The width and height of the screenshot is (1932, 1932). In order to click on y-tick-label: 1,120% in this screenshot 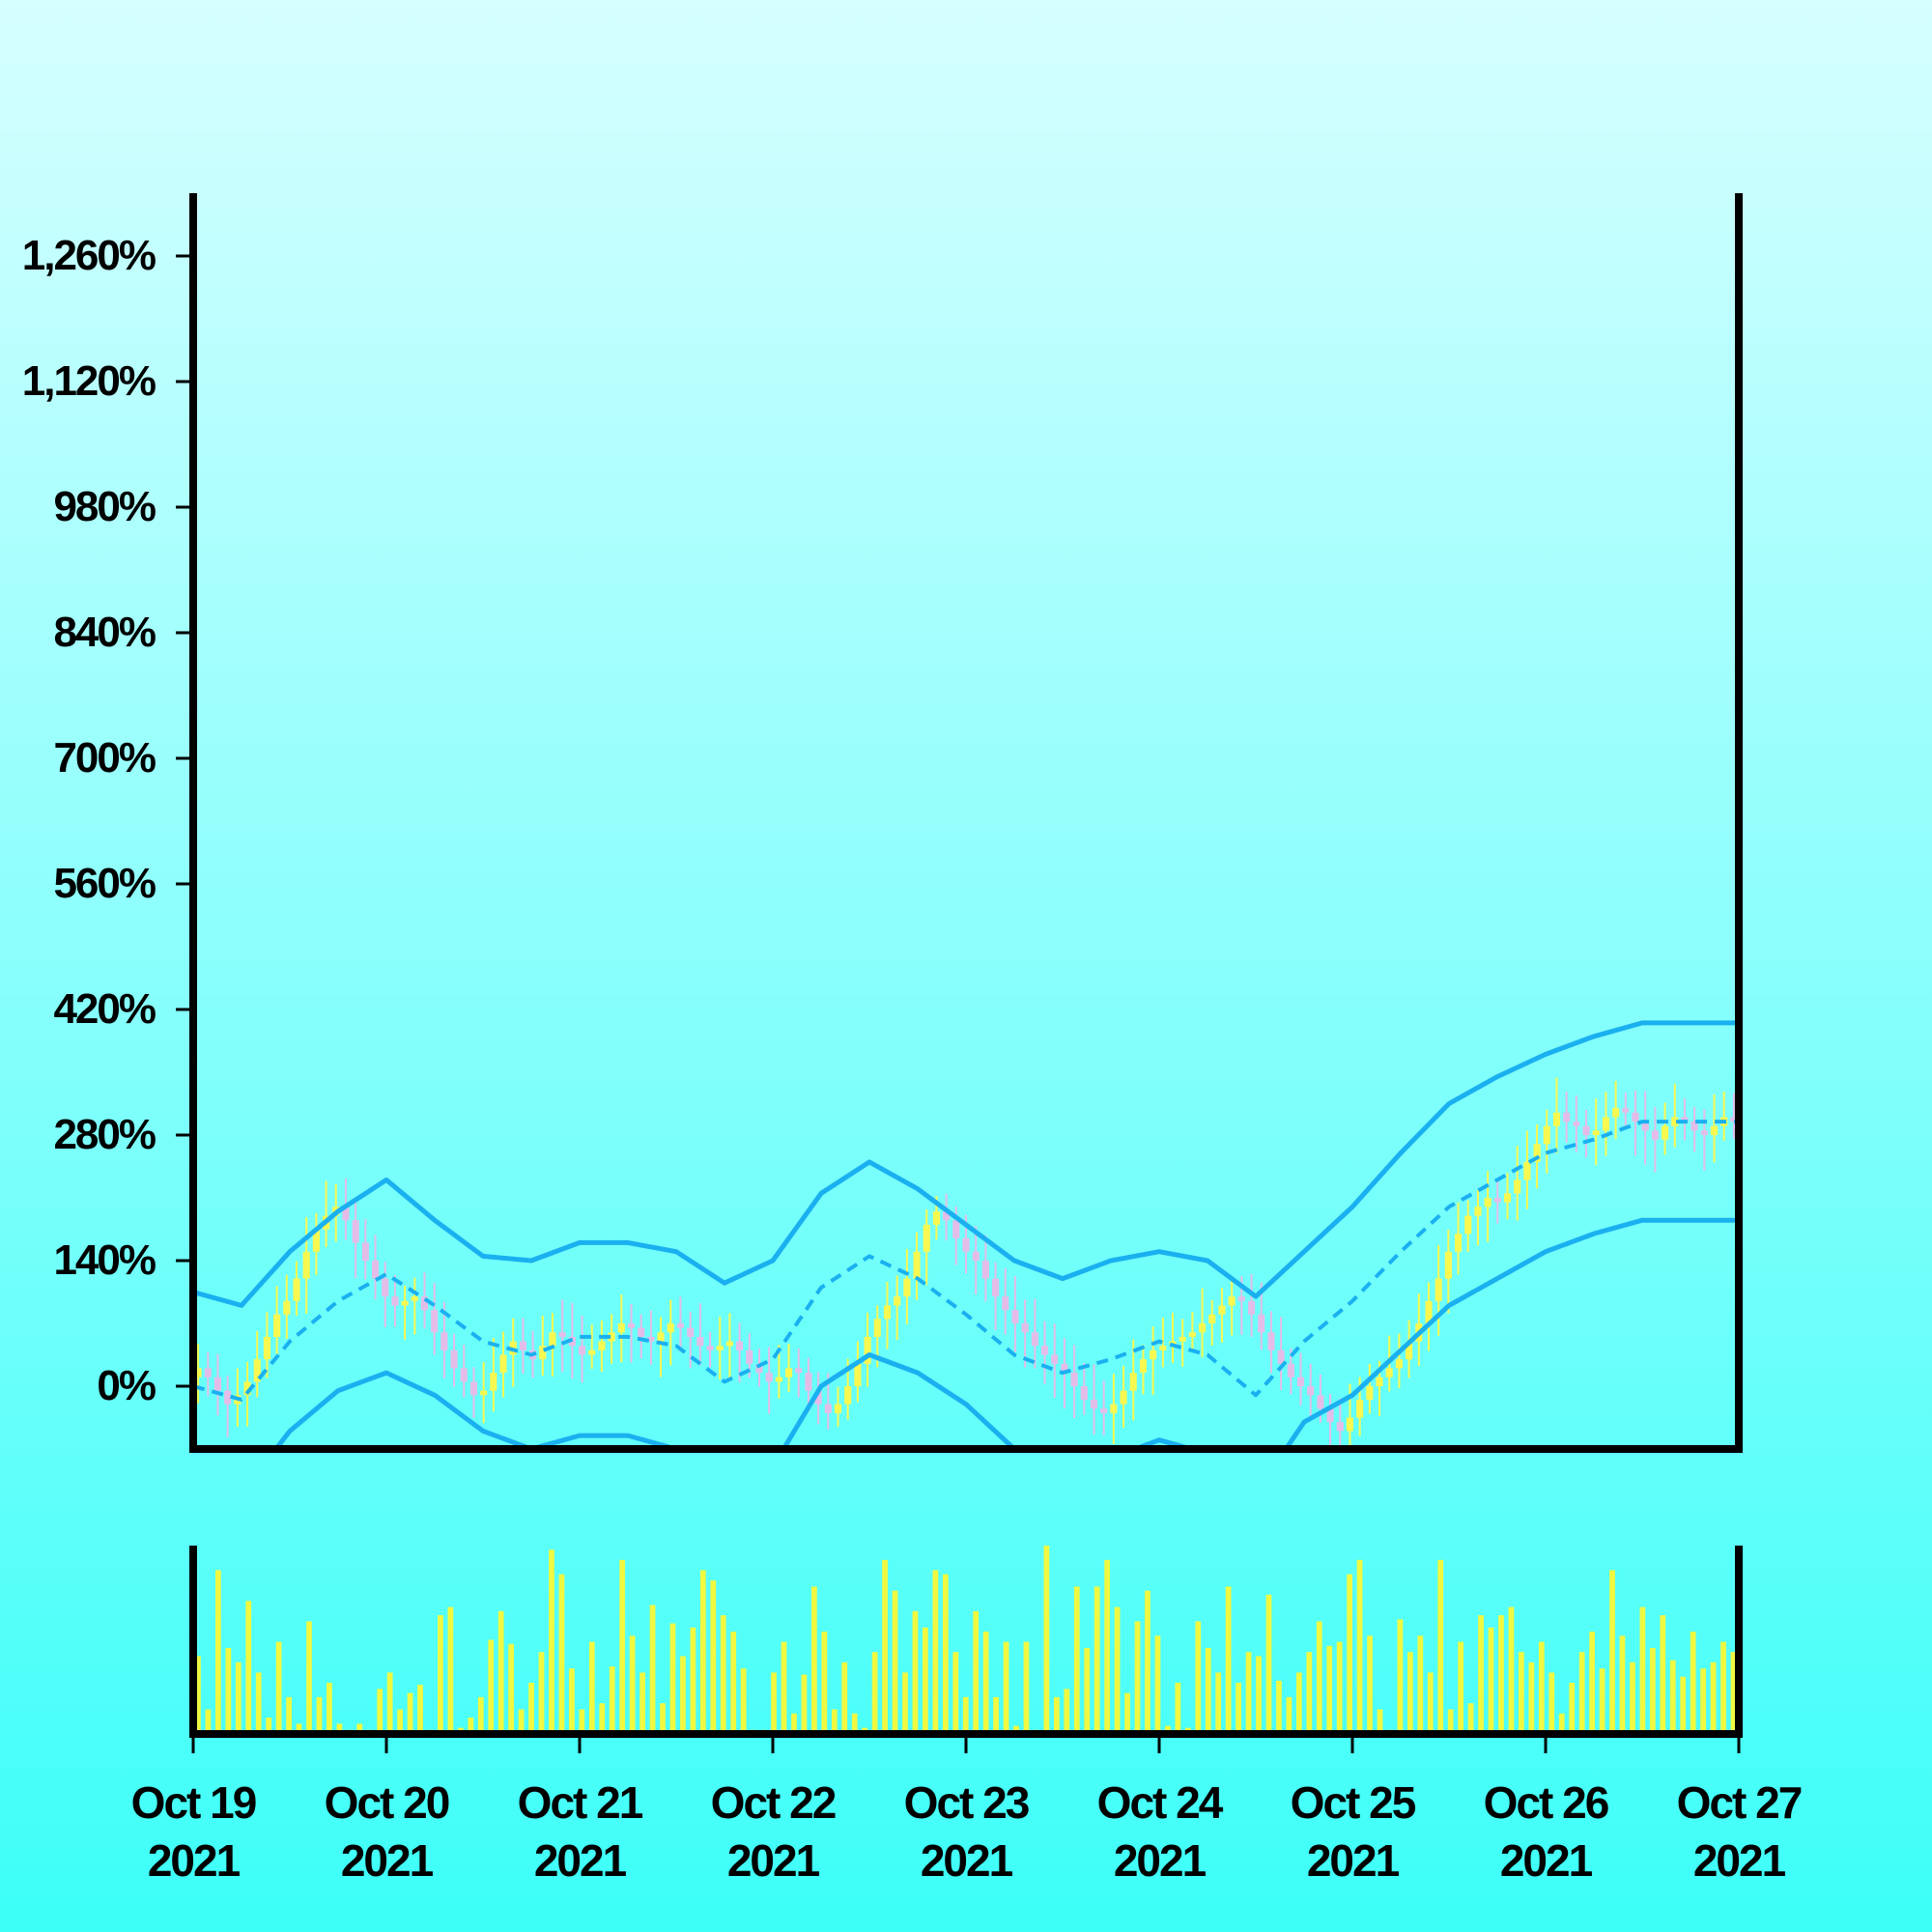, I will do `click(89, 381)`.